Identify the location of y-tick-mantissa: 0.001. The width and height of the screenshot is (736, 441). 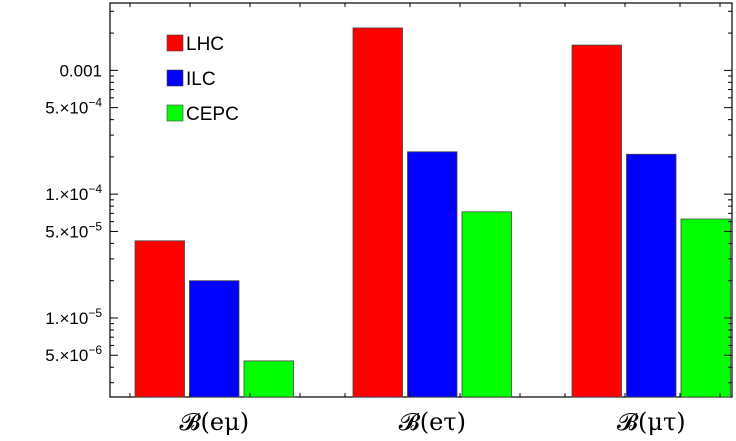
(80, 70).